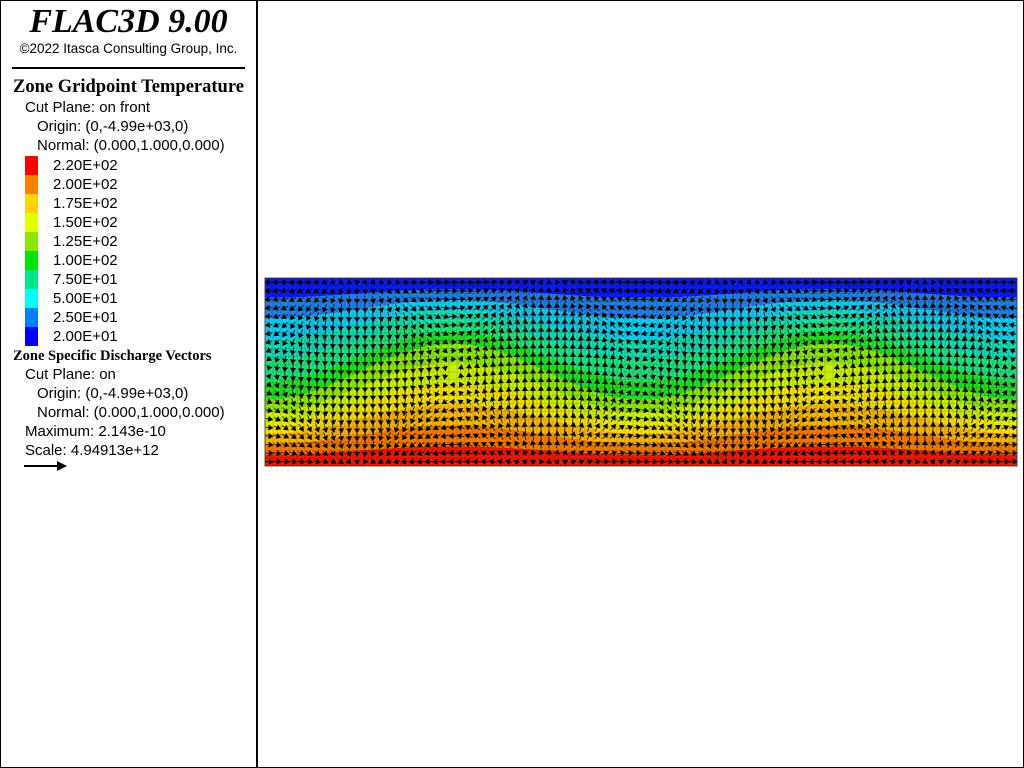 Image resolution: width=1024 pixels, height=768 pixels. What do you see at coordinates (641, 335) in the screenshot?
I see `contour-band` at bounding box center [641, 335].